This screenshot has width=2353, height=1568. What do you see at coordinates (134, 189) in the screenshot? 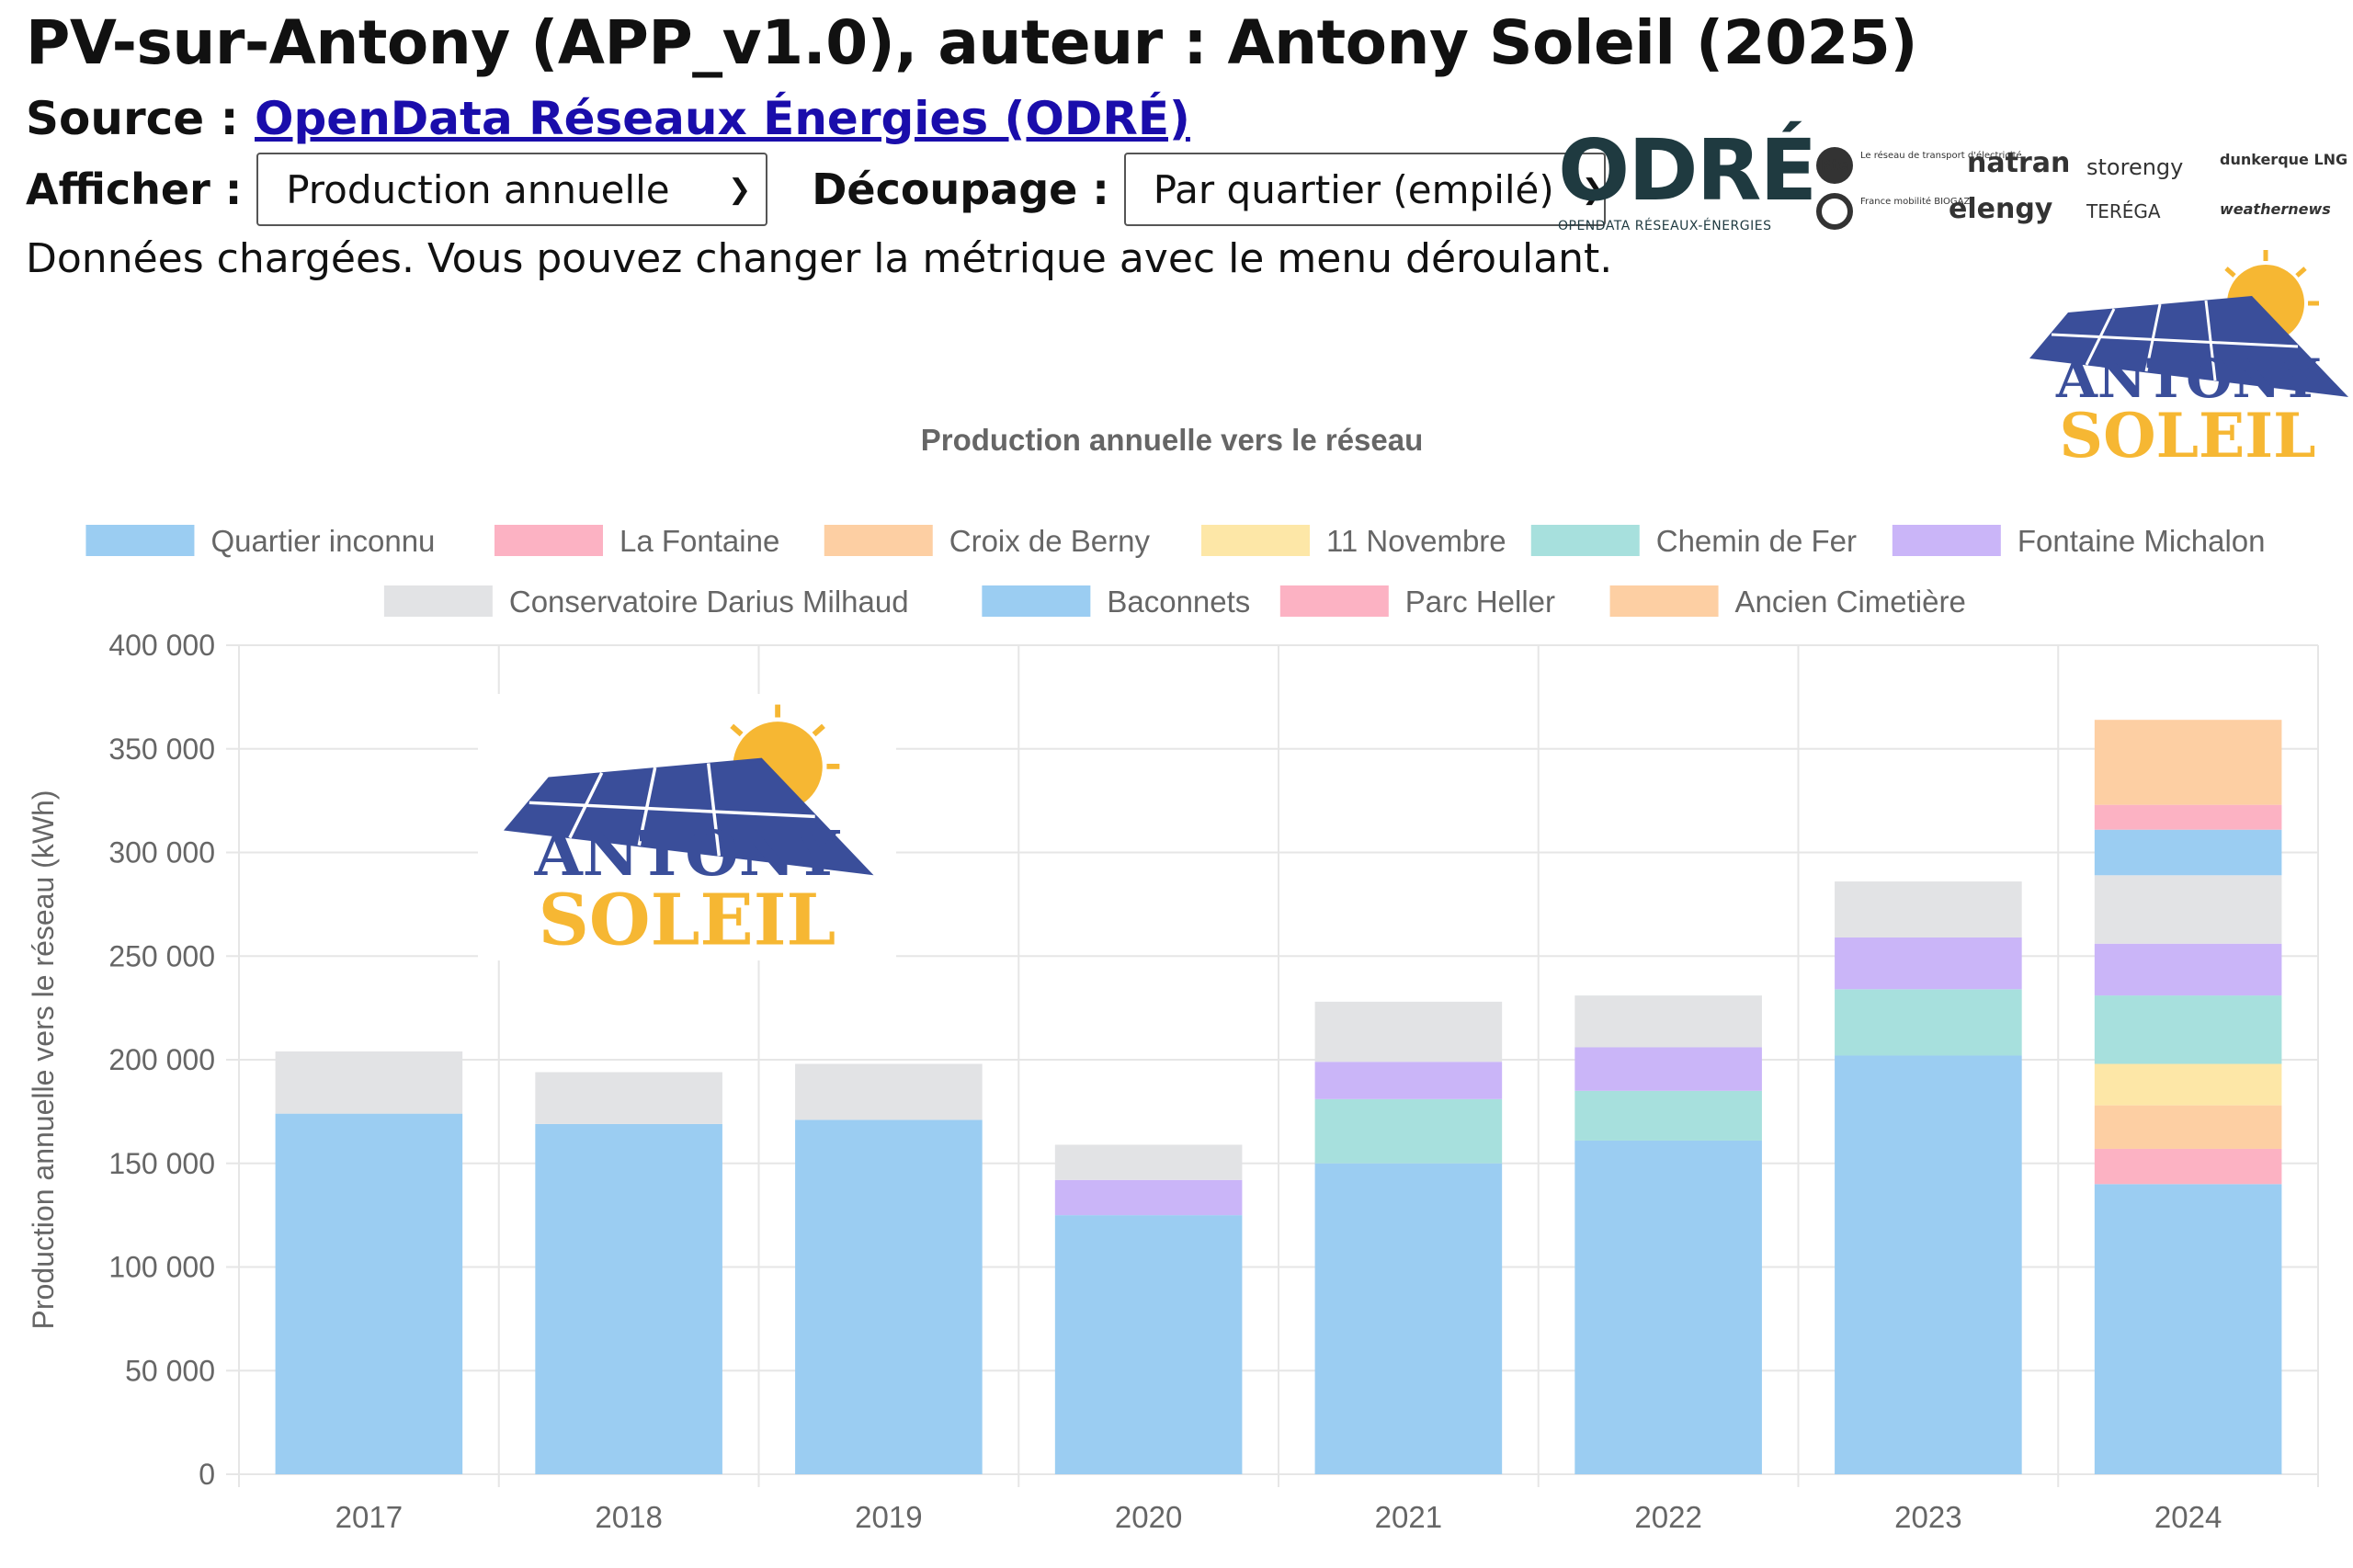
I see `metric-label: Afficher :` at bounding box center [134, 189].